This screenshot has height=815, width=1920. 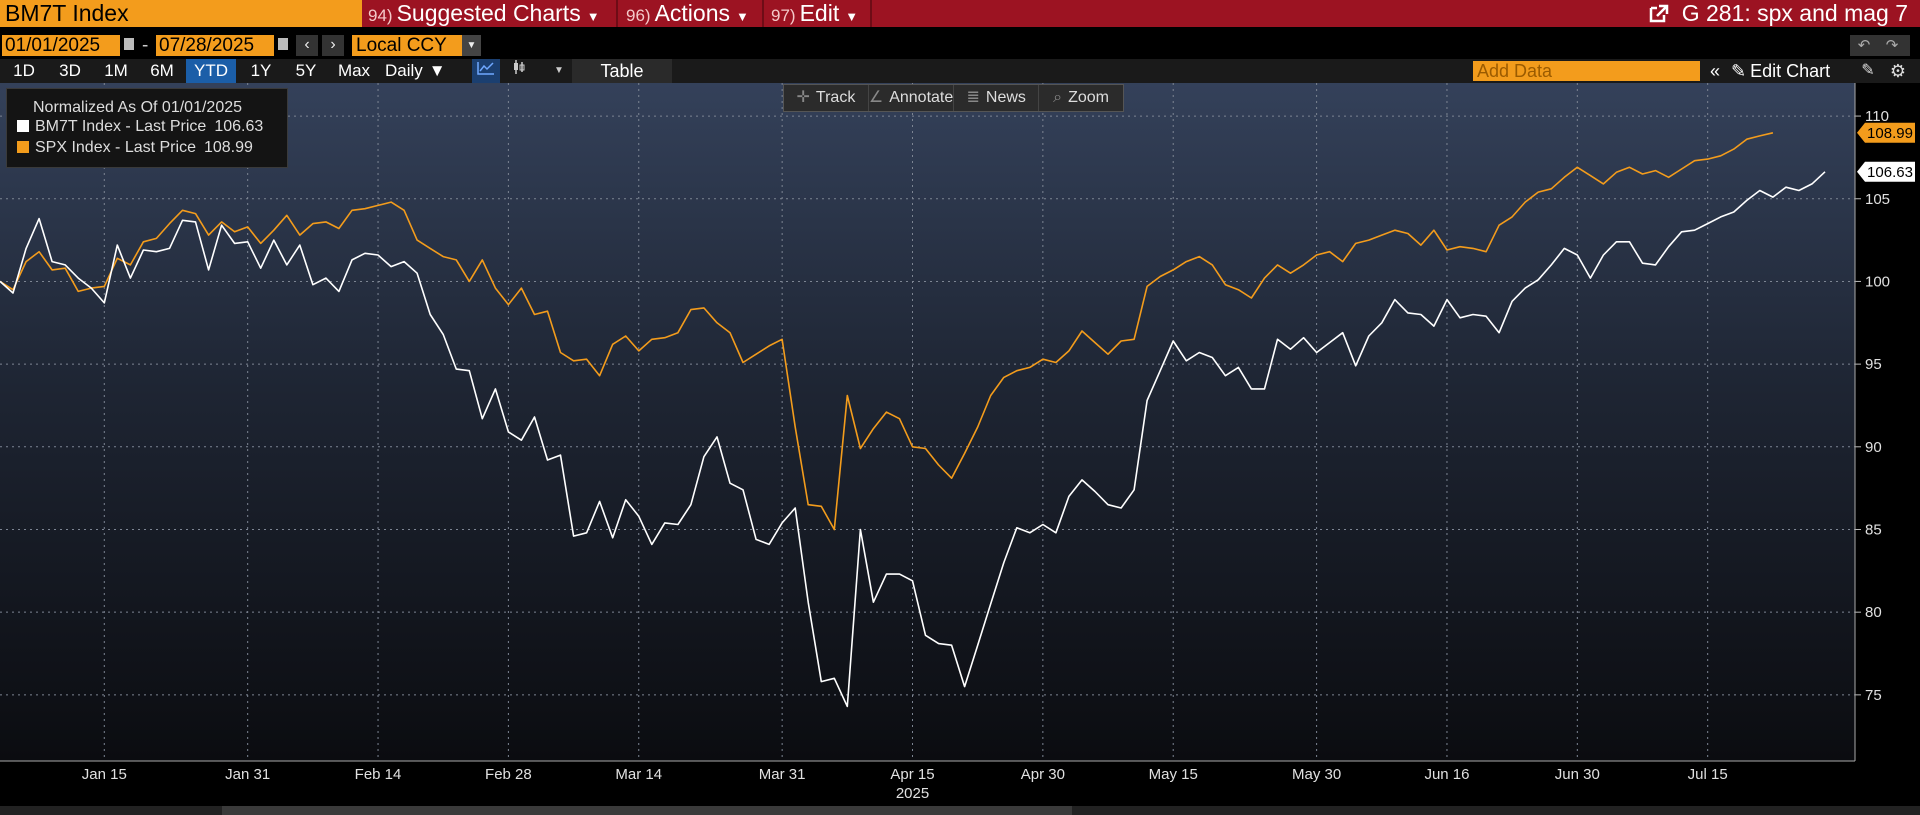 I want to click on x-tick-label: May 30, so click(x=1316, y=774).